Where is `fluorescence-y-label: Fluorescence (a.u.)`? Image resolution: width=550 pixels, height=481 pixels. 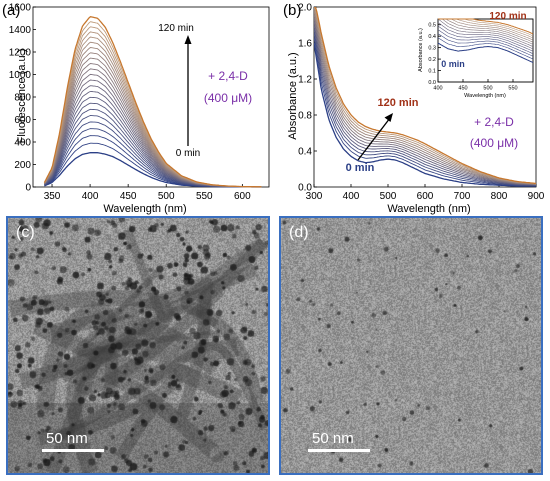 fluorescence-y-label: Fluorescence (a.u.) is located at coordinates (22, 96).